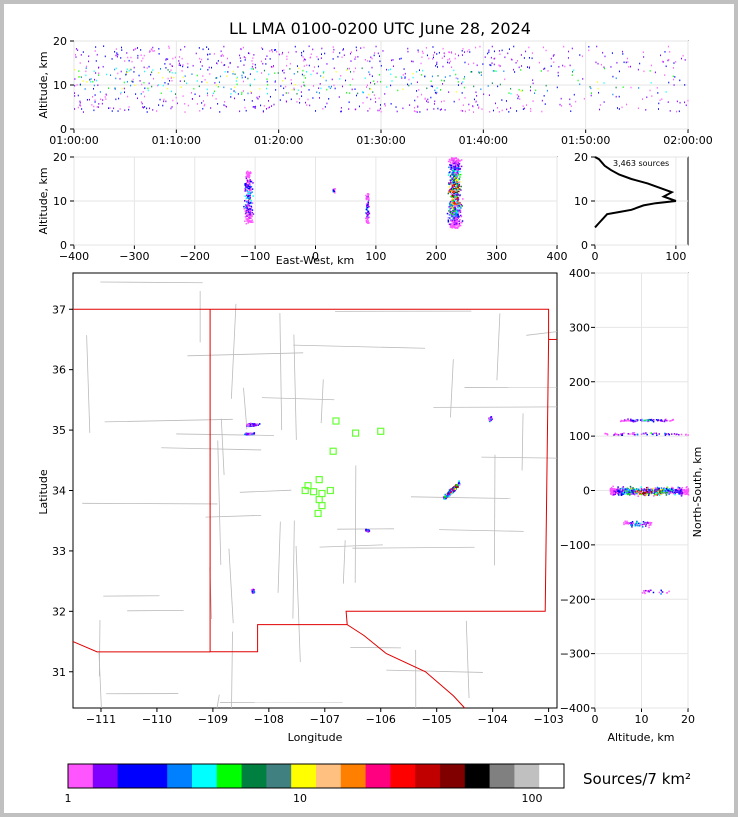 The width and height of the screenshot is (738, 817). What do you see at coordinates (496, 256) in the screenshot?
I see `x-tick-label: 300` at bounding box center [496, 256].